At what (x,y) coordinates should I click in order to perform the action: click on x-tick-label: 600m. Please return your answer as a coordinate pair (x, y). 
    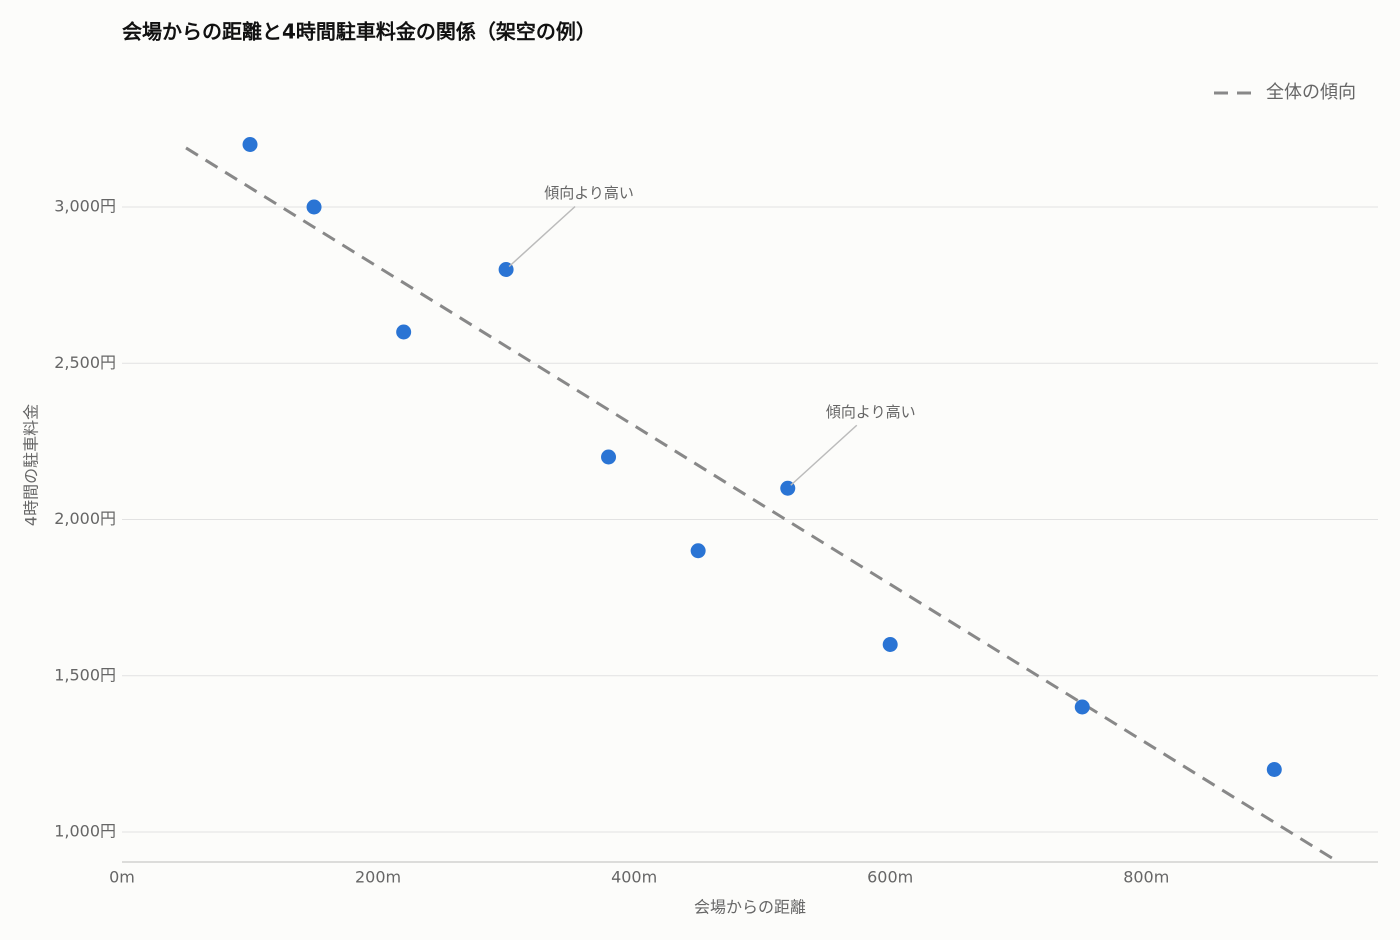
    Looking at the image, I should click on (890, 877).